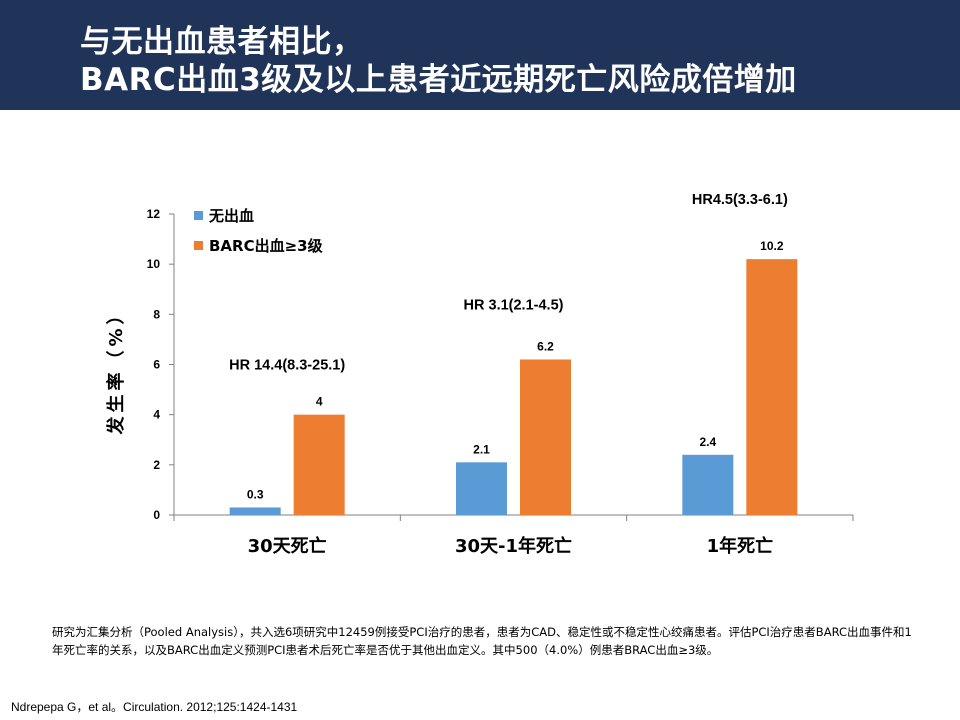  I want to click on y-tick-label: 4, so click(156, 415).